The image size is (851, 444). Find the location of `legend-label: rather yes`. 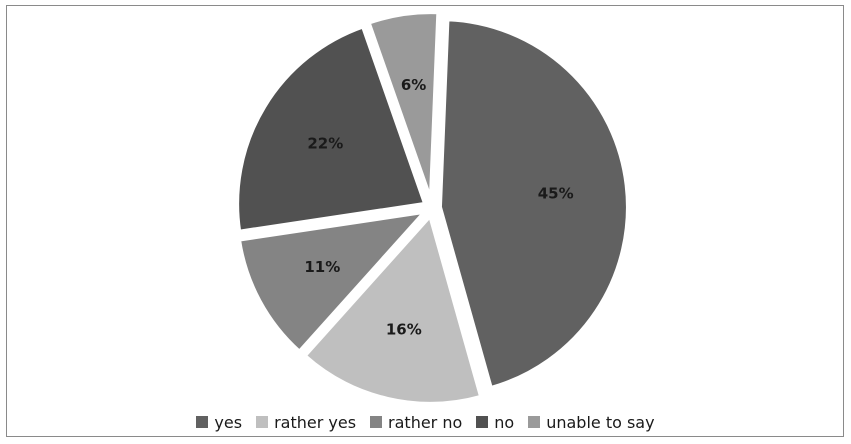

legend-label: rather yes is located at coordinates (315, 422).